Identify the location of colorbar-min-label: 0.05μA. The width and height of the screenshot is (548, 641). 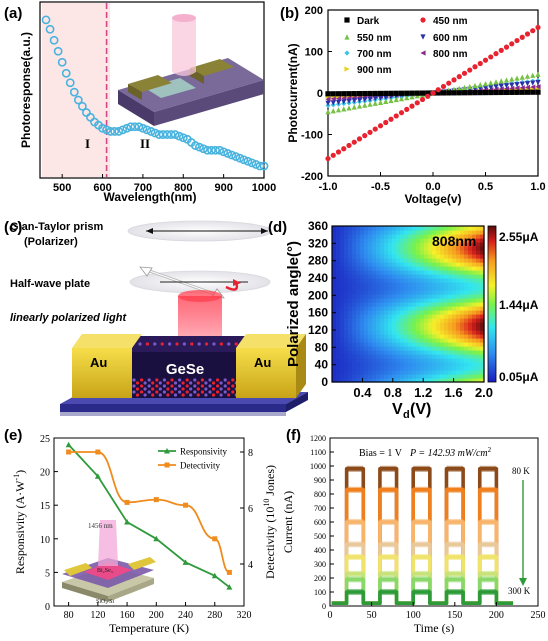
(519, 377).